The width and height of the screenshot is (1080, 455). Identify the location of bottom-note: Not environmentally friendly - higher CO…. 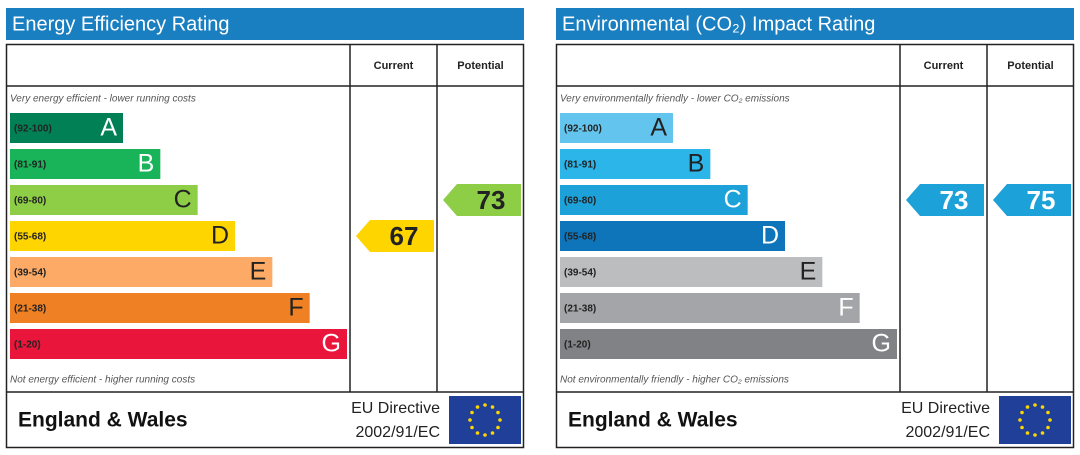
(674, 380).